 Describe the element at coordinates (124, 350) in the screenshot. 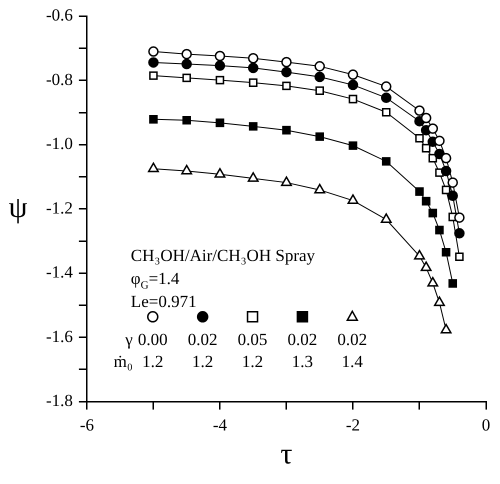

I see `legend-title: γ ṁ₀` at that location.